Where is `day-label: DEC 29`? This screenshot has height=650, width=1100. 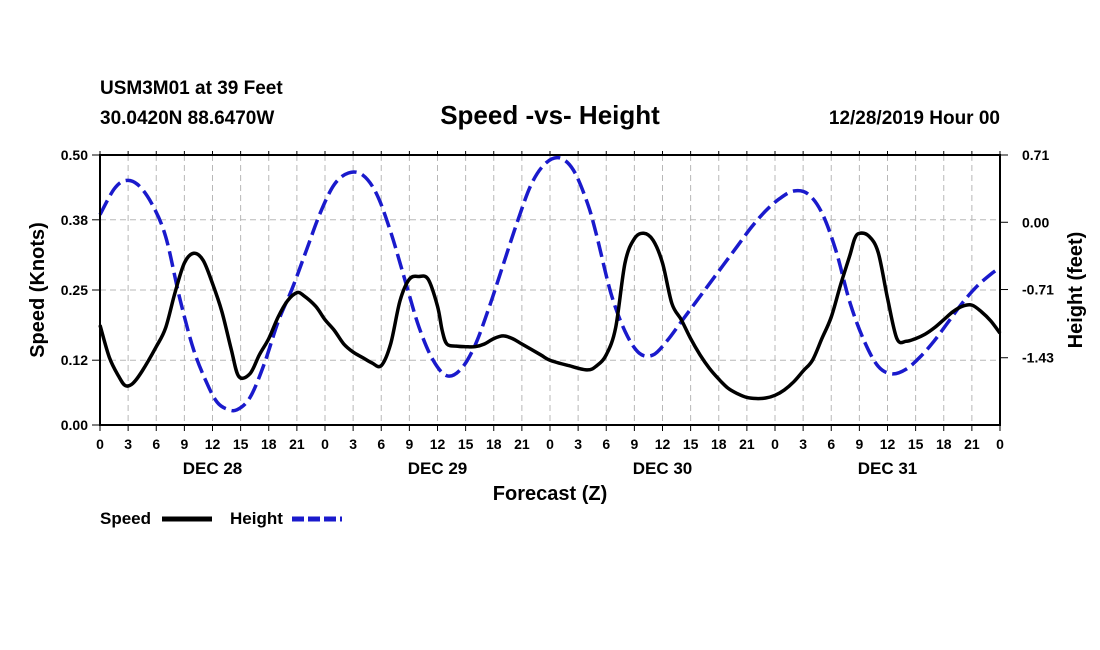
day-label: DEC 29 is located at coordinates (438, 468).